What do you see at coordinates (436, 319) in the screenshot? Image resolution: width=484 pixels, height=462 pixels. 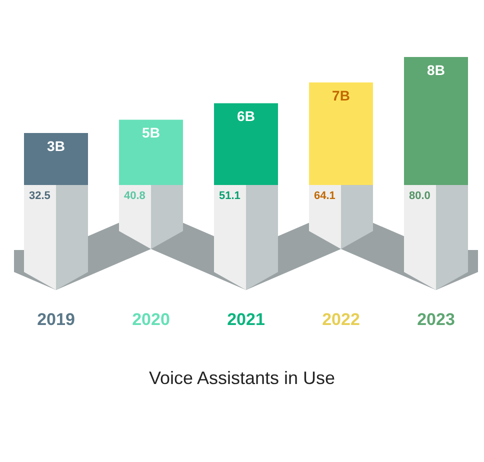 I see `x-tick-label: 2023` at bounding box center [436, 319].